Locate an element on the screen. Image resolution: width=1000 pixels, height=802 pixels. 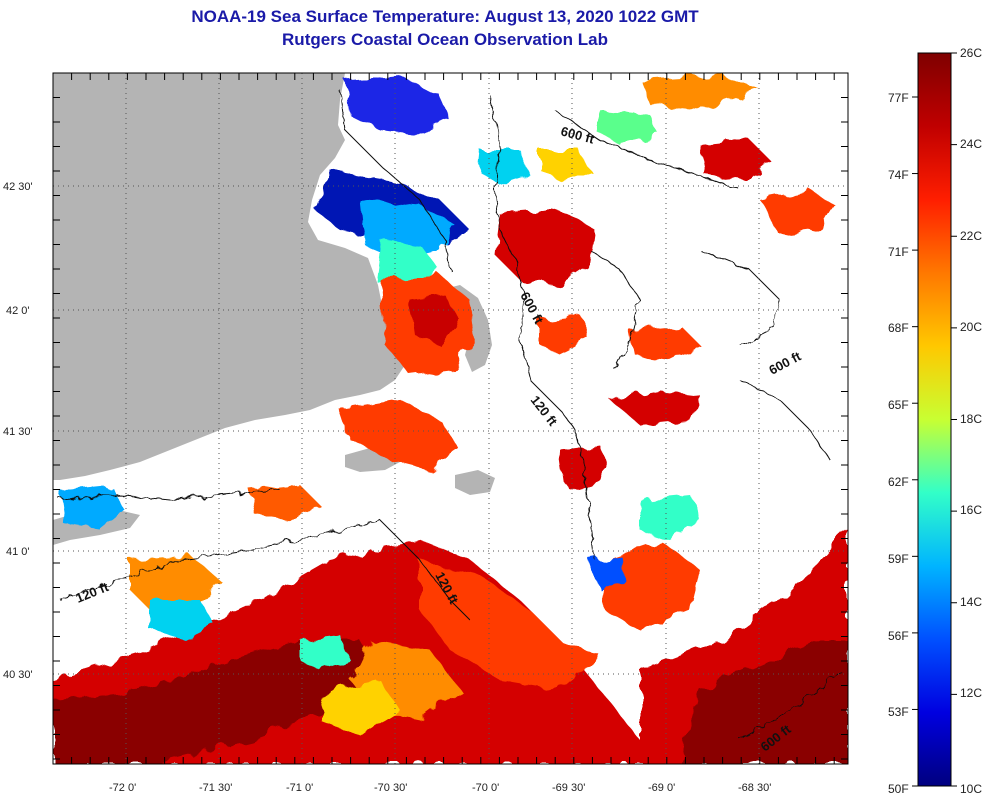
fahrenheit-tick-label: 59F is located at coordinates (898, 559).